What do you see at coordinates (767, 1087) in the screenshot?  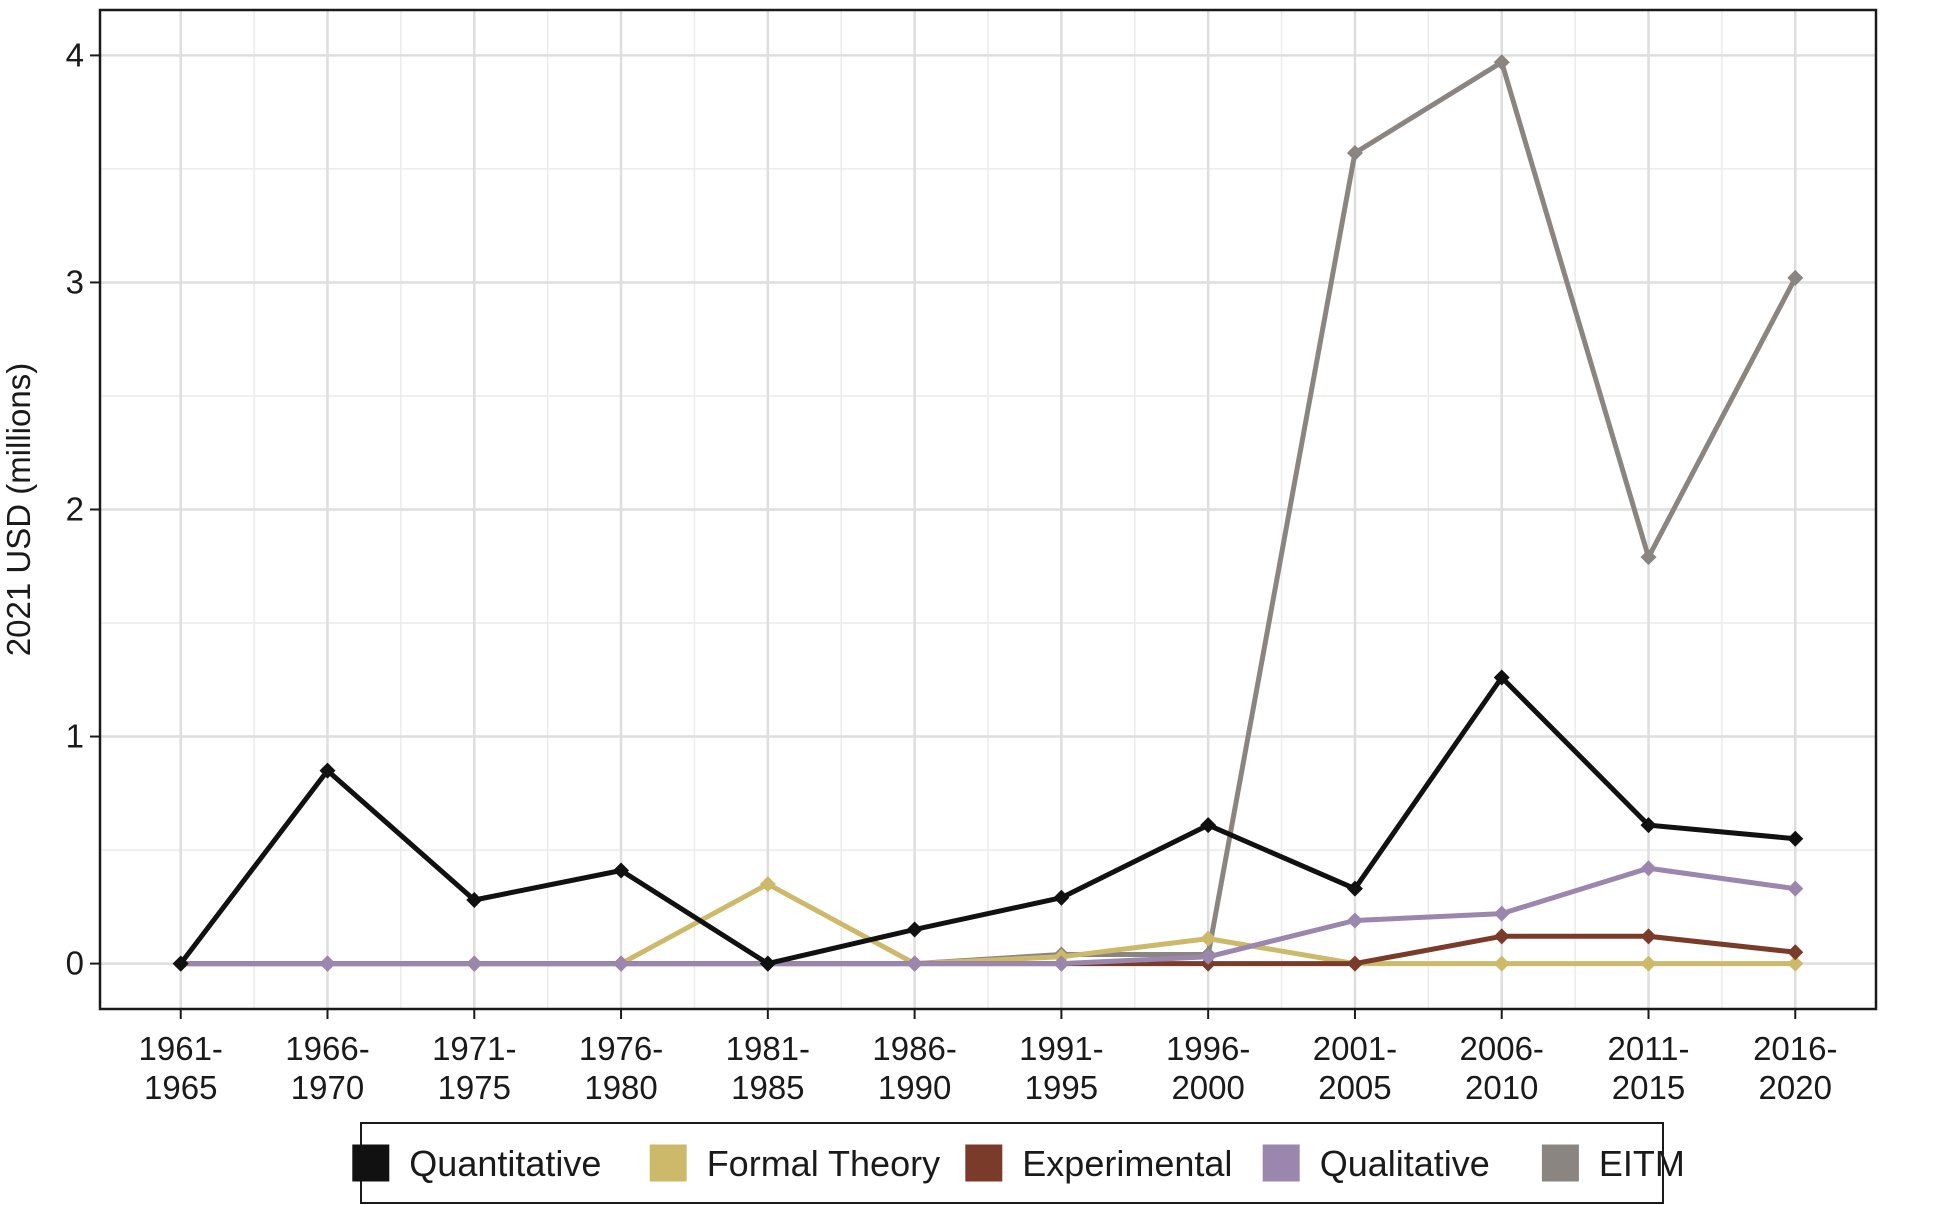 I see `x-tick-label: 1985` at bounding box center [767, 1087].